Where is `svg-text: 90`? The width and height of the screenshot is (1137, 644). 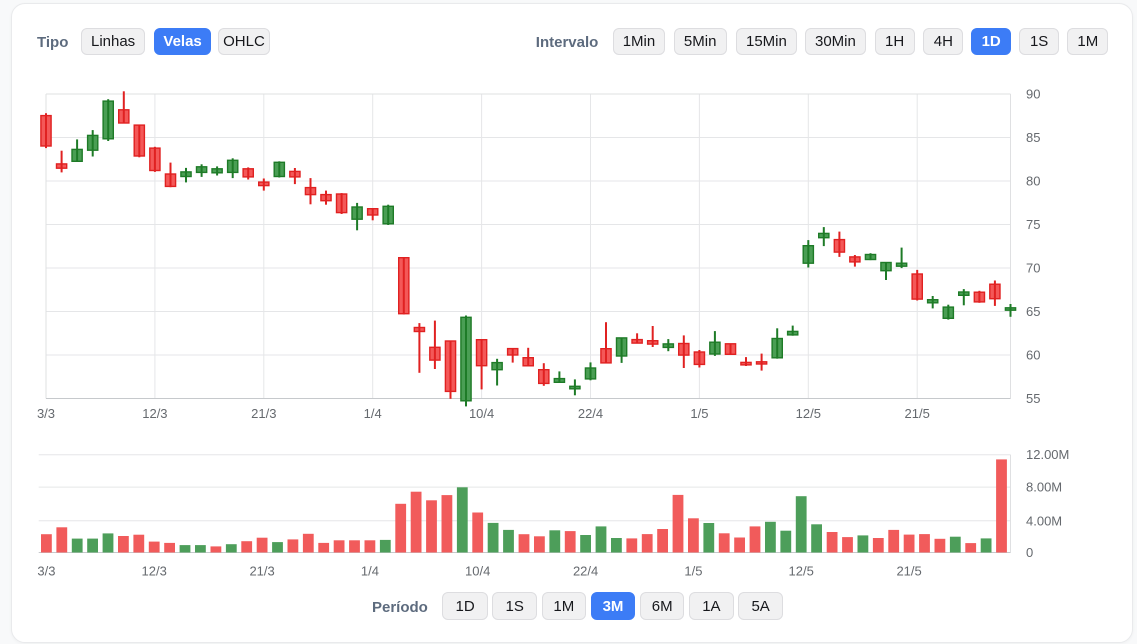 svg-text: 90 is located at coordinates (1033, 94).